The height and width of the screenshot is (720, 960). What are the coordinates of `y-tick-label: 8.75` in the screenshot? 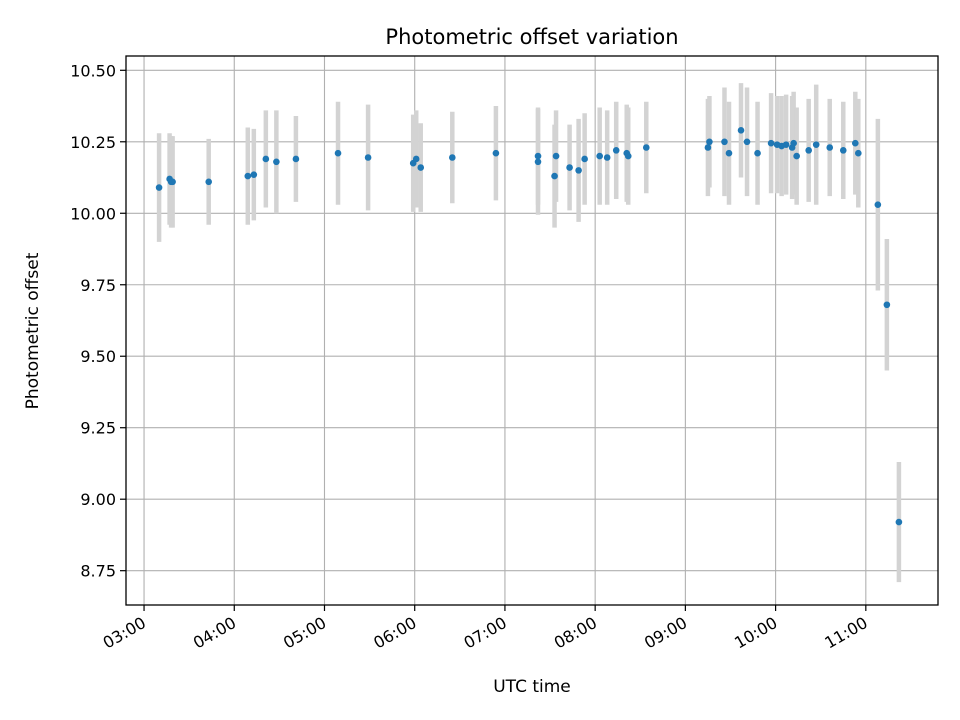 It's located at (98, 571).